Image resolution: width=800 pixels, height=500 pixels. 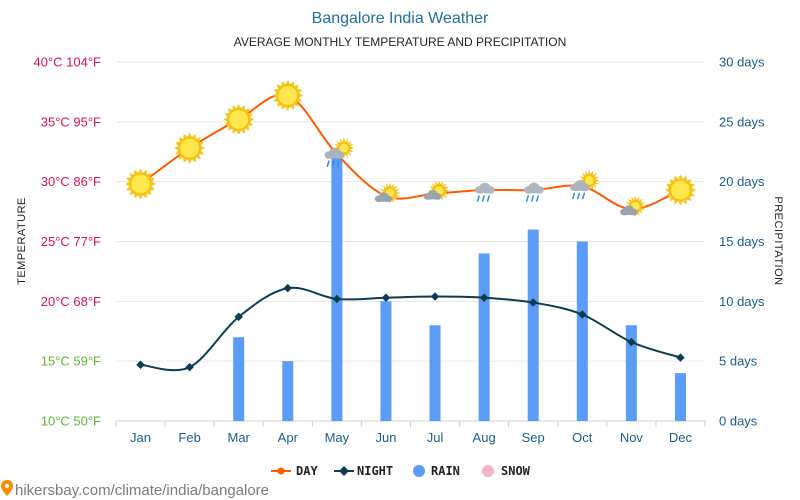 What do you see at coordinates (488, 471) in the screenshot?
I see `legend-snow-marker` at bounding box center [488, 471].